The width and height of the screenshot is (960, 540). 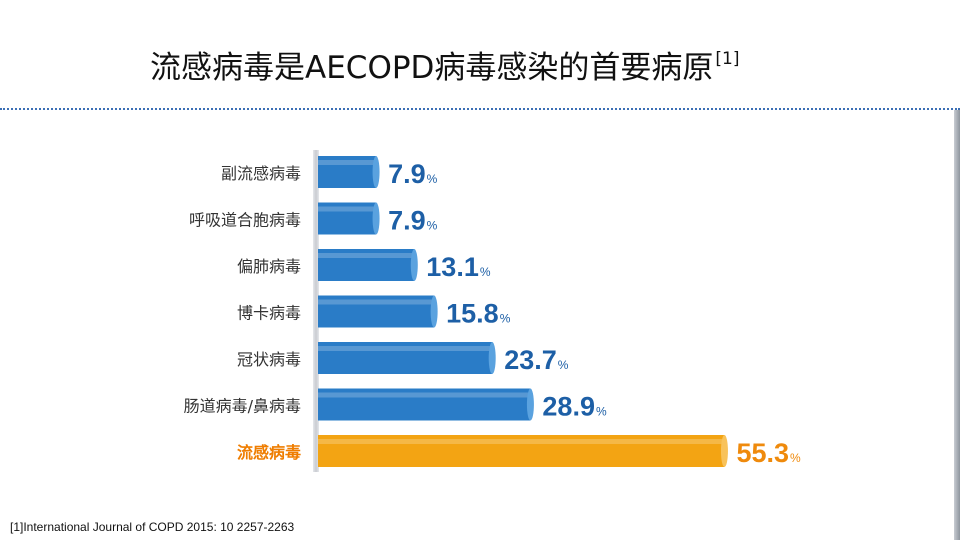 I want to click on category-label: 冠状病毒, so click(x=269, y=359).